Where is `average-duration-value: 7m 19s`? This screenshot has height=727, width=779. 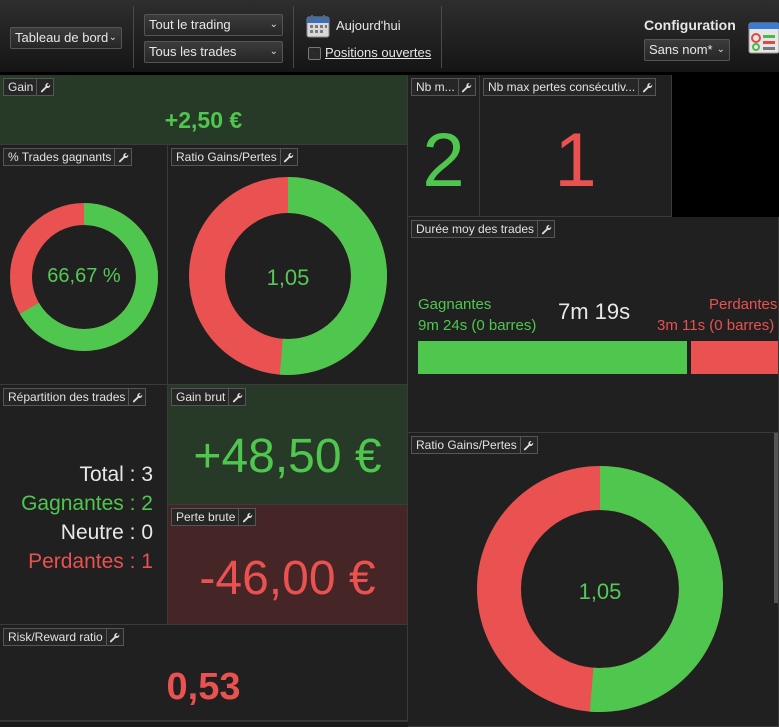
average-duration-value: 7m 19s is located at coordinates (594, 311).